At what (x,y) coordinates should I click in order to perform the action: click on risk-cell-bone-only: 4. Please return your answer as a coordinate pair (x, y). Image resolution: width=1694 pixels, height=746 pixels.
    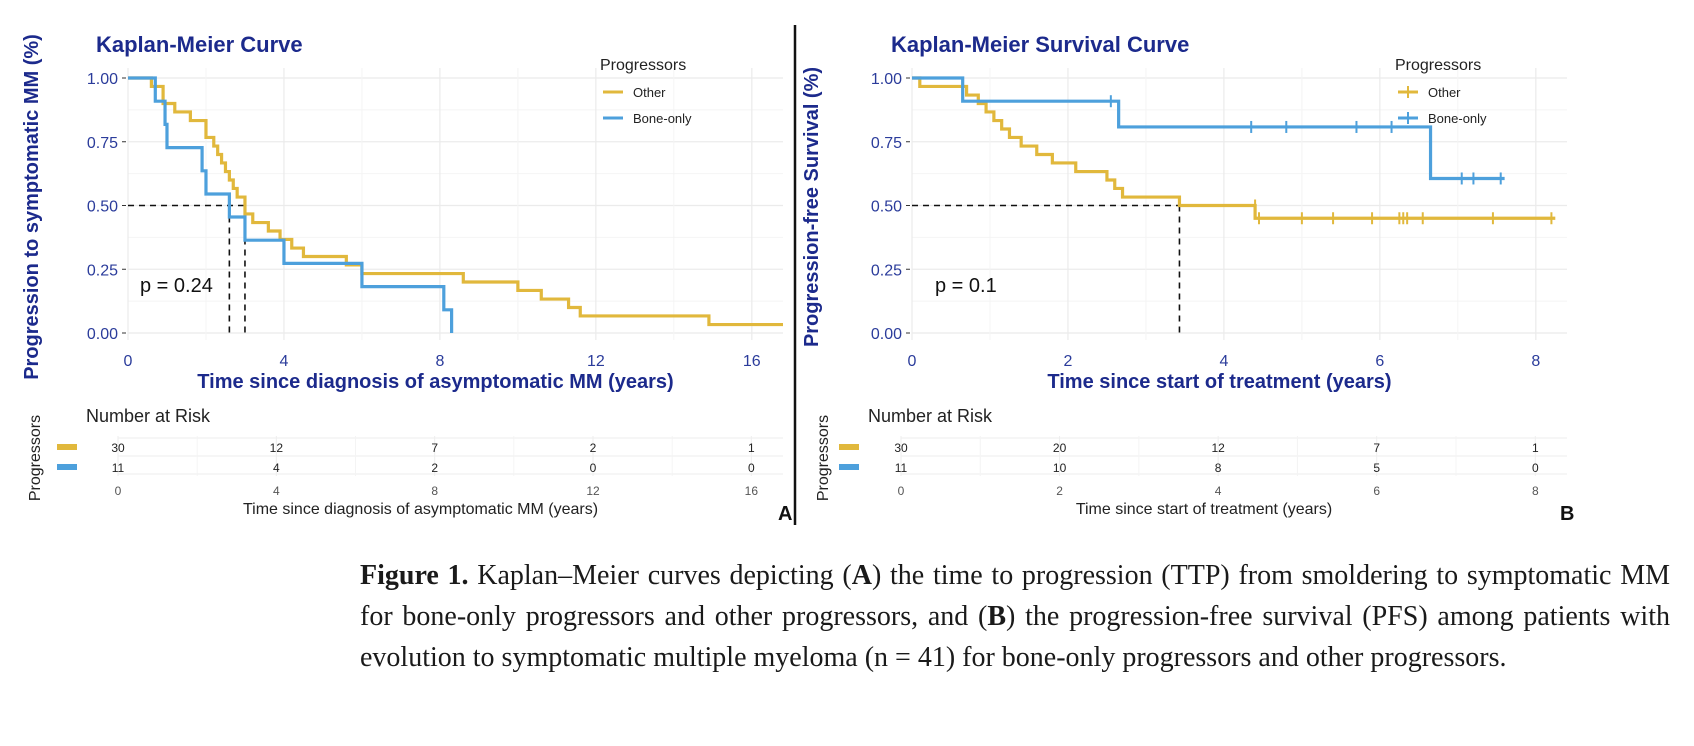
    Looking at the image, I should click on (276, 468).